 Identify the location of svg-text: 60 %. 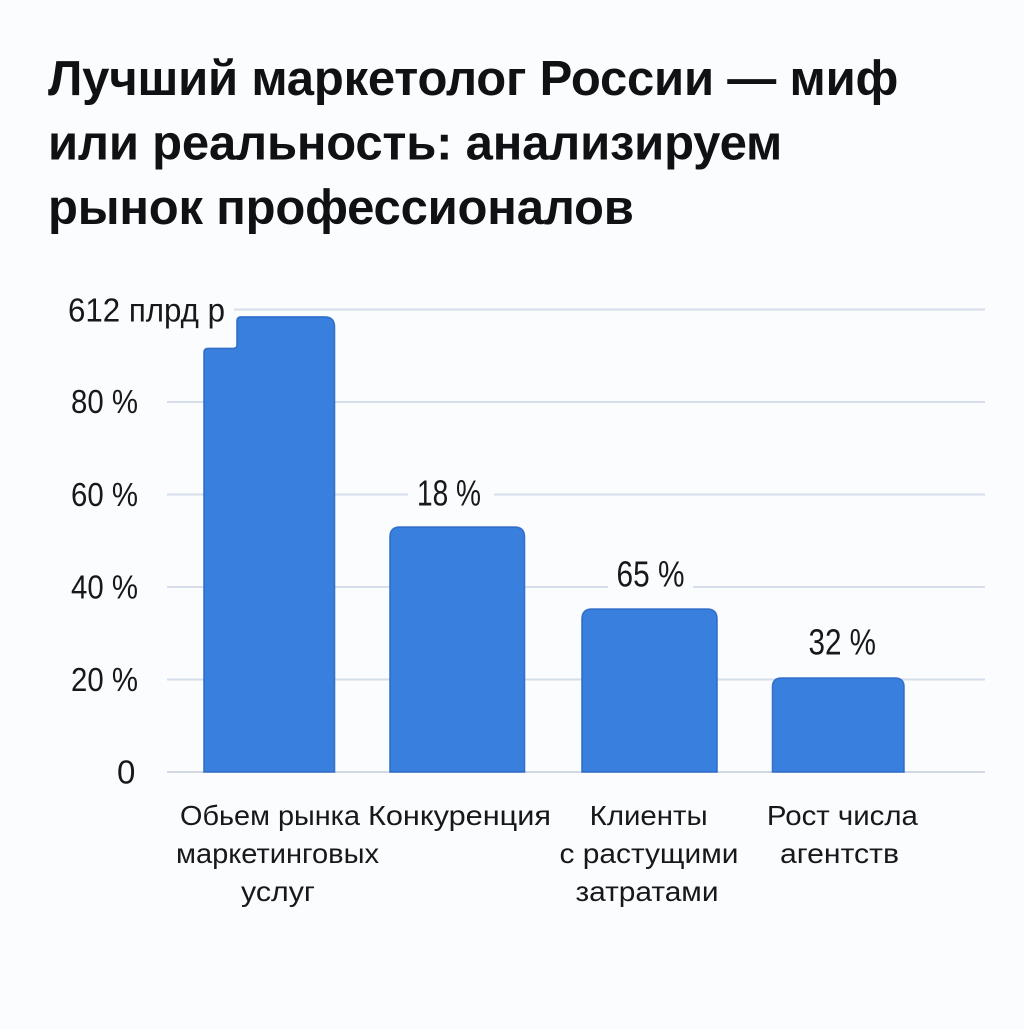
(104, 494).